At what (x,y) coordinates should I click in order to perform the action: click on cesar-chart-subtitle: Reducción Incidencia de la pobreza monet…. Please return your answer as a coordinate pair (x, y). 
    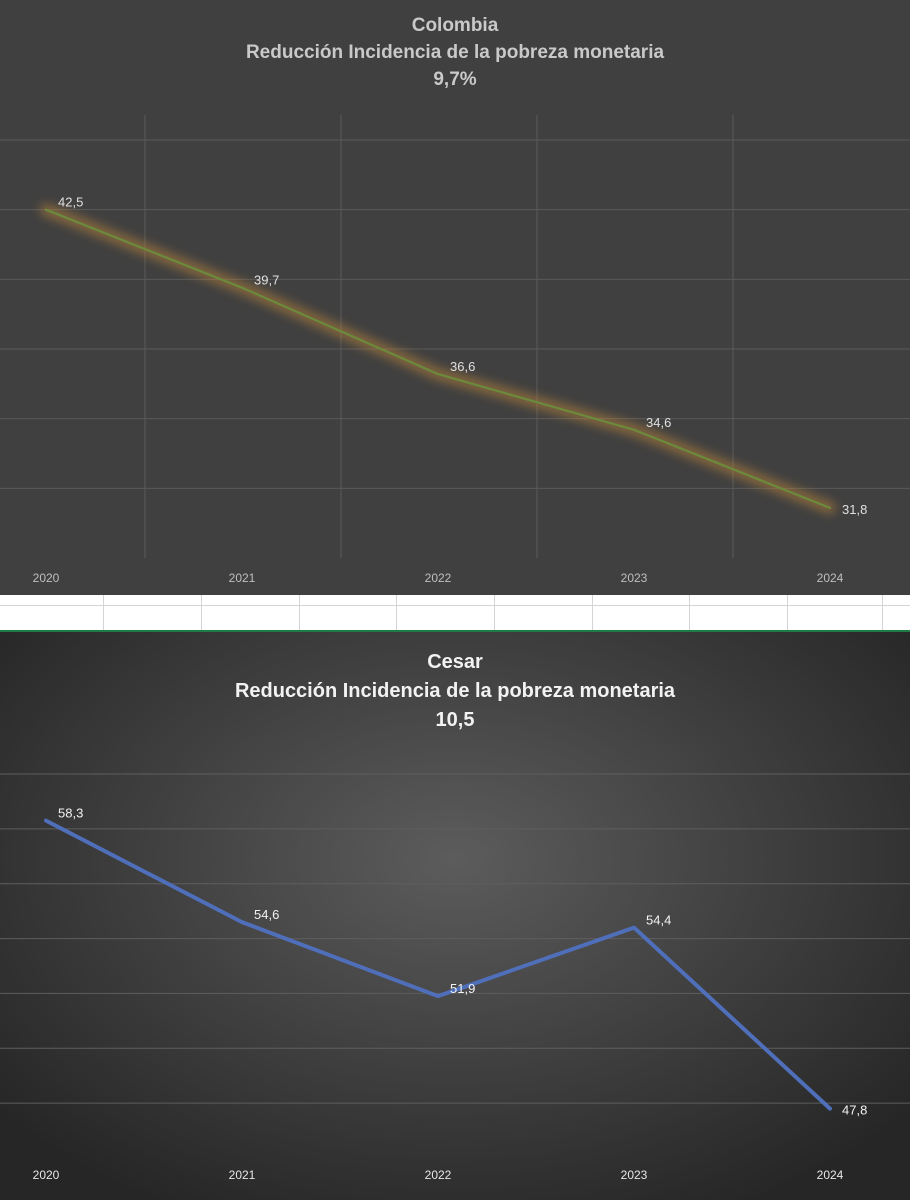
    Looking at the image, I should click on (455, 691).